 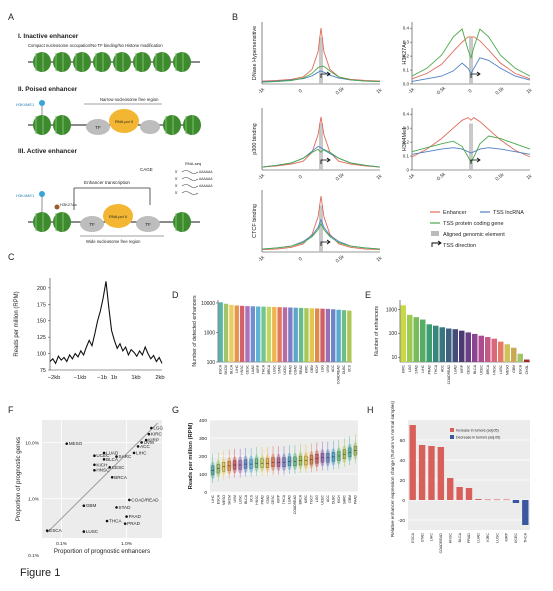 I want to click on category-label: KIRP, so click(x=279, y=498).